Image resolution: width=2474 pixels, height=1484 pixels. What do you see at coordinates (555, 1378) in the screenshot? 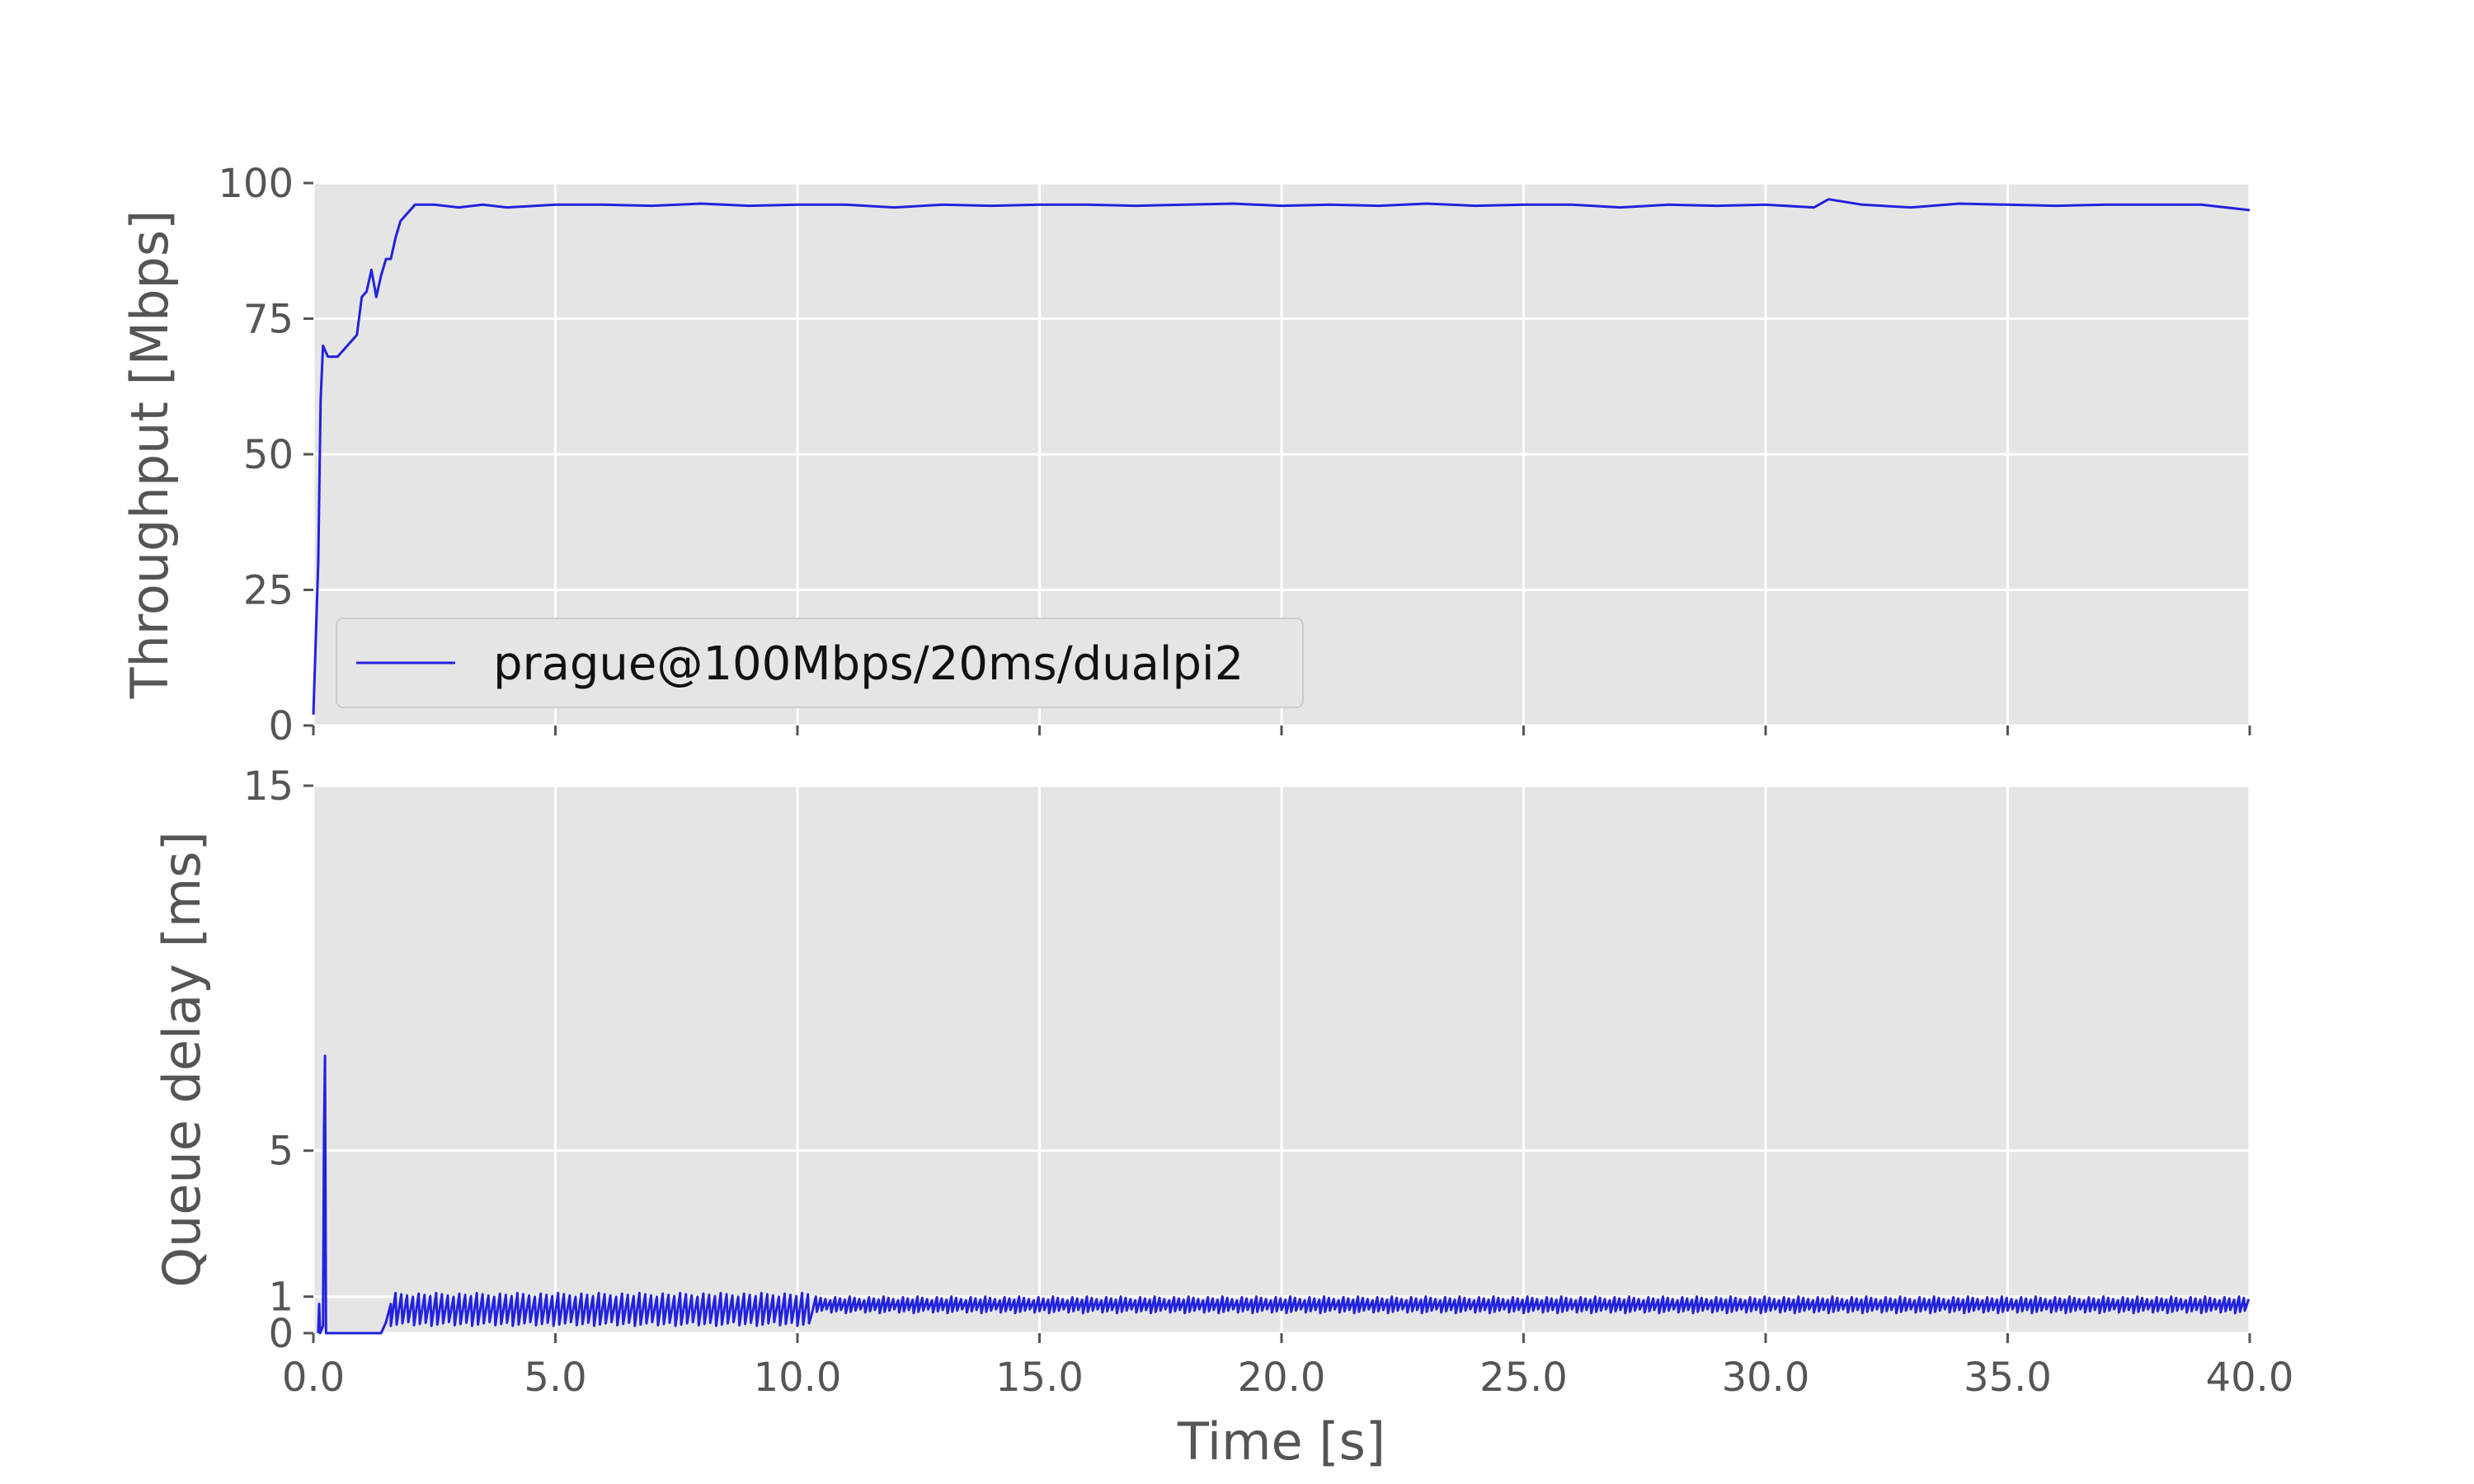
I see `x-tick-label: 5.0` at bounding box center [555, 1378].